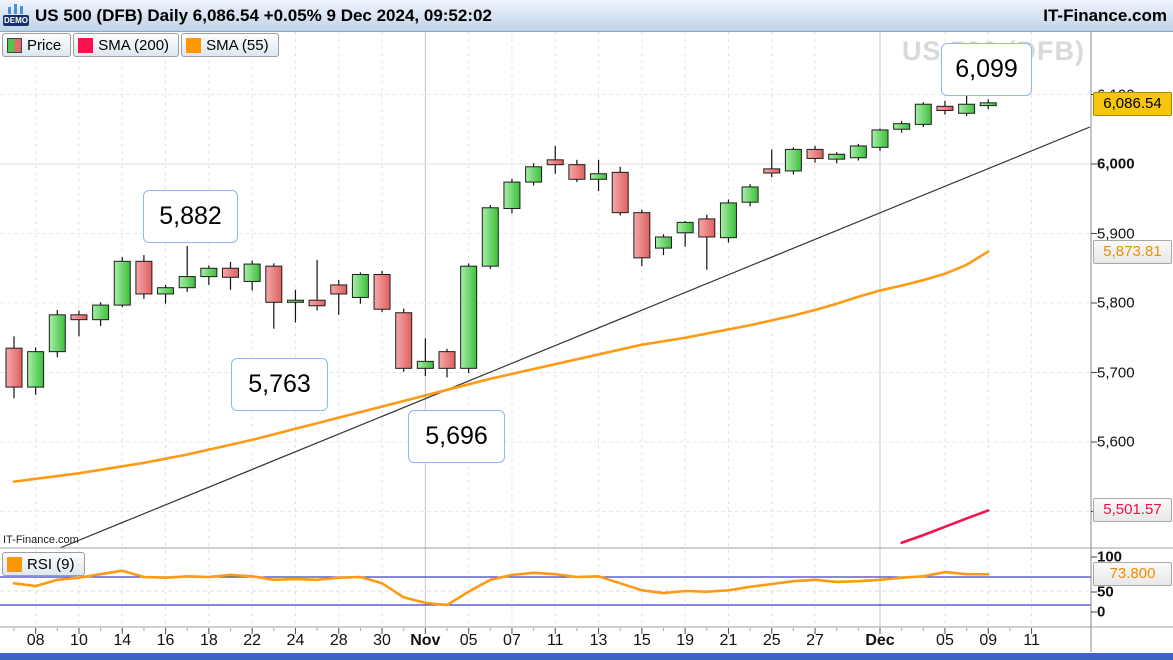  What do you see at coordinates (1132, 574) in the screenshot?
I see `rsi-value-tag: 73.800` at bounding box center [1132, 574].